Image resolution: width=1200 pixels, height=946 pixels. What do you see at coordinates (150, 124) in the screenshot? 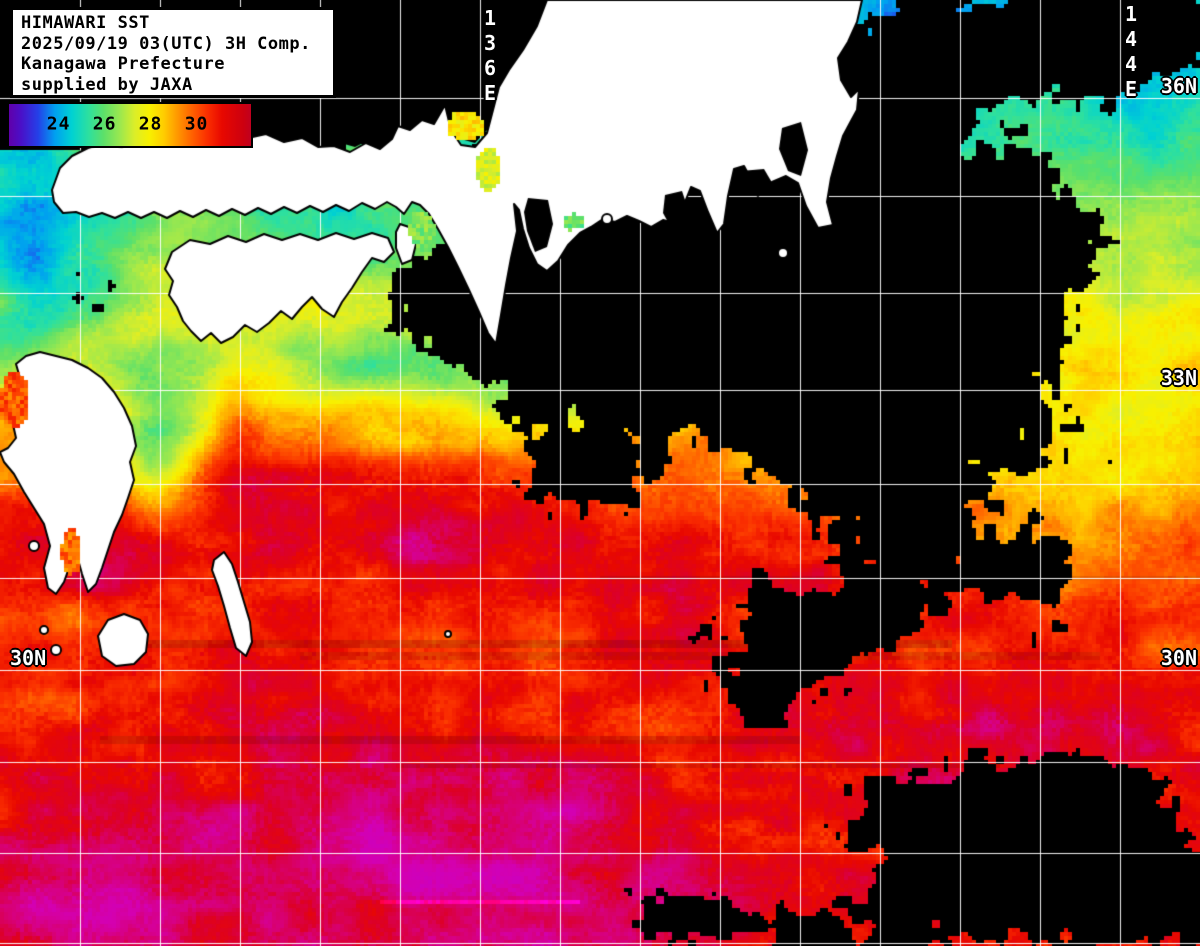
I see `colorbar-tick-28: 28` at bounding box center [150, 124].